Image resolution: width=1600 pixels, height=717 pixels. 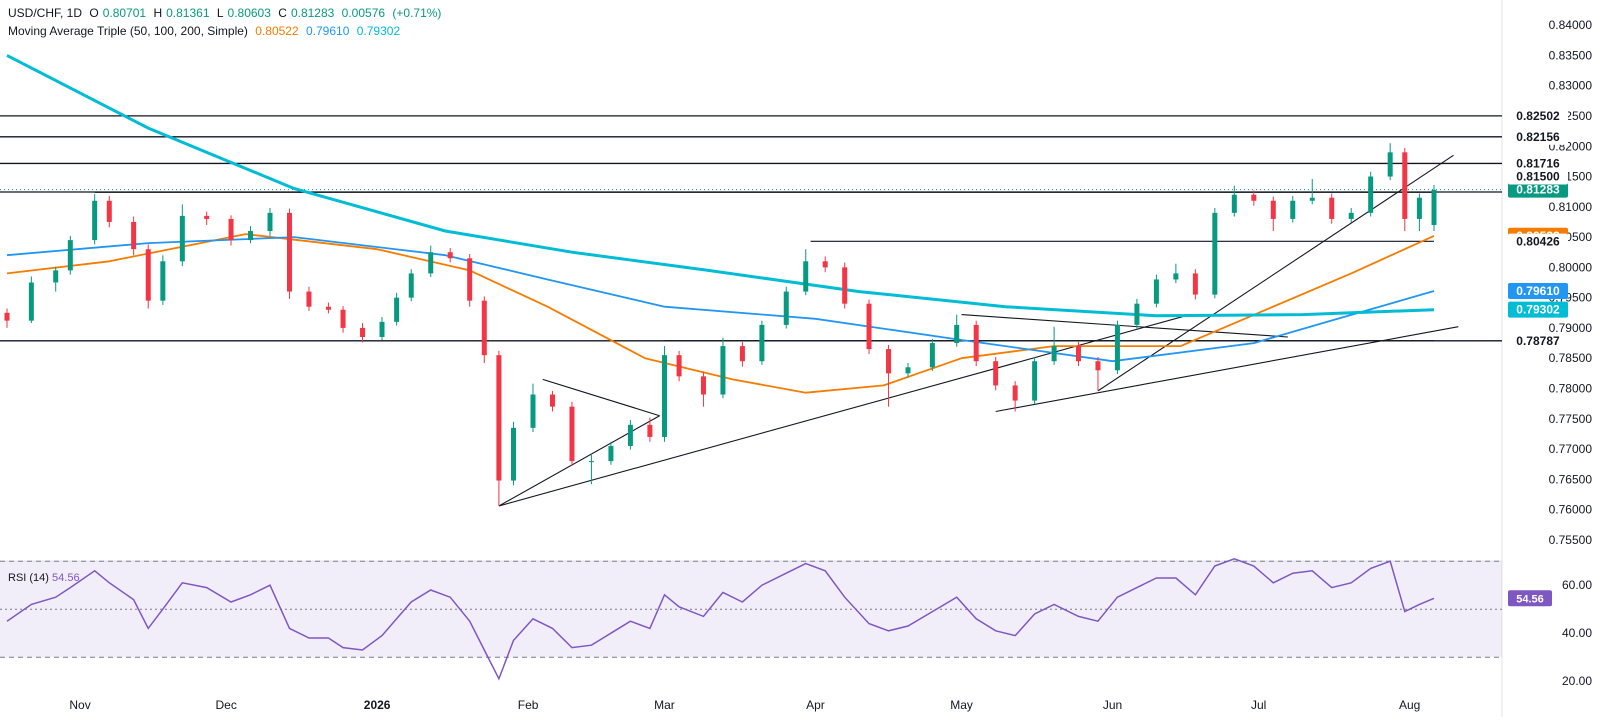 What do you see at coordinates (1571, 25) in the screenshot?
I see `price-tick-label: 0.84000` at bounding box center [1571, 25].